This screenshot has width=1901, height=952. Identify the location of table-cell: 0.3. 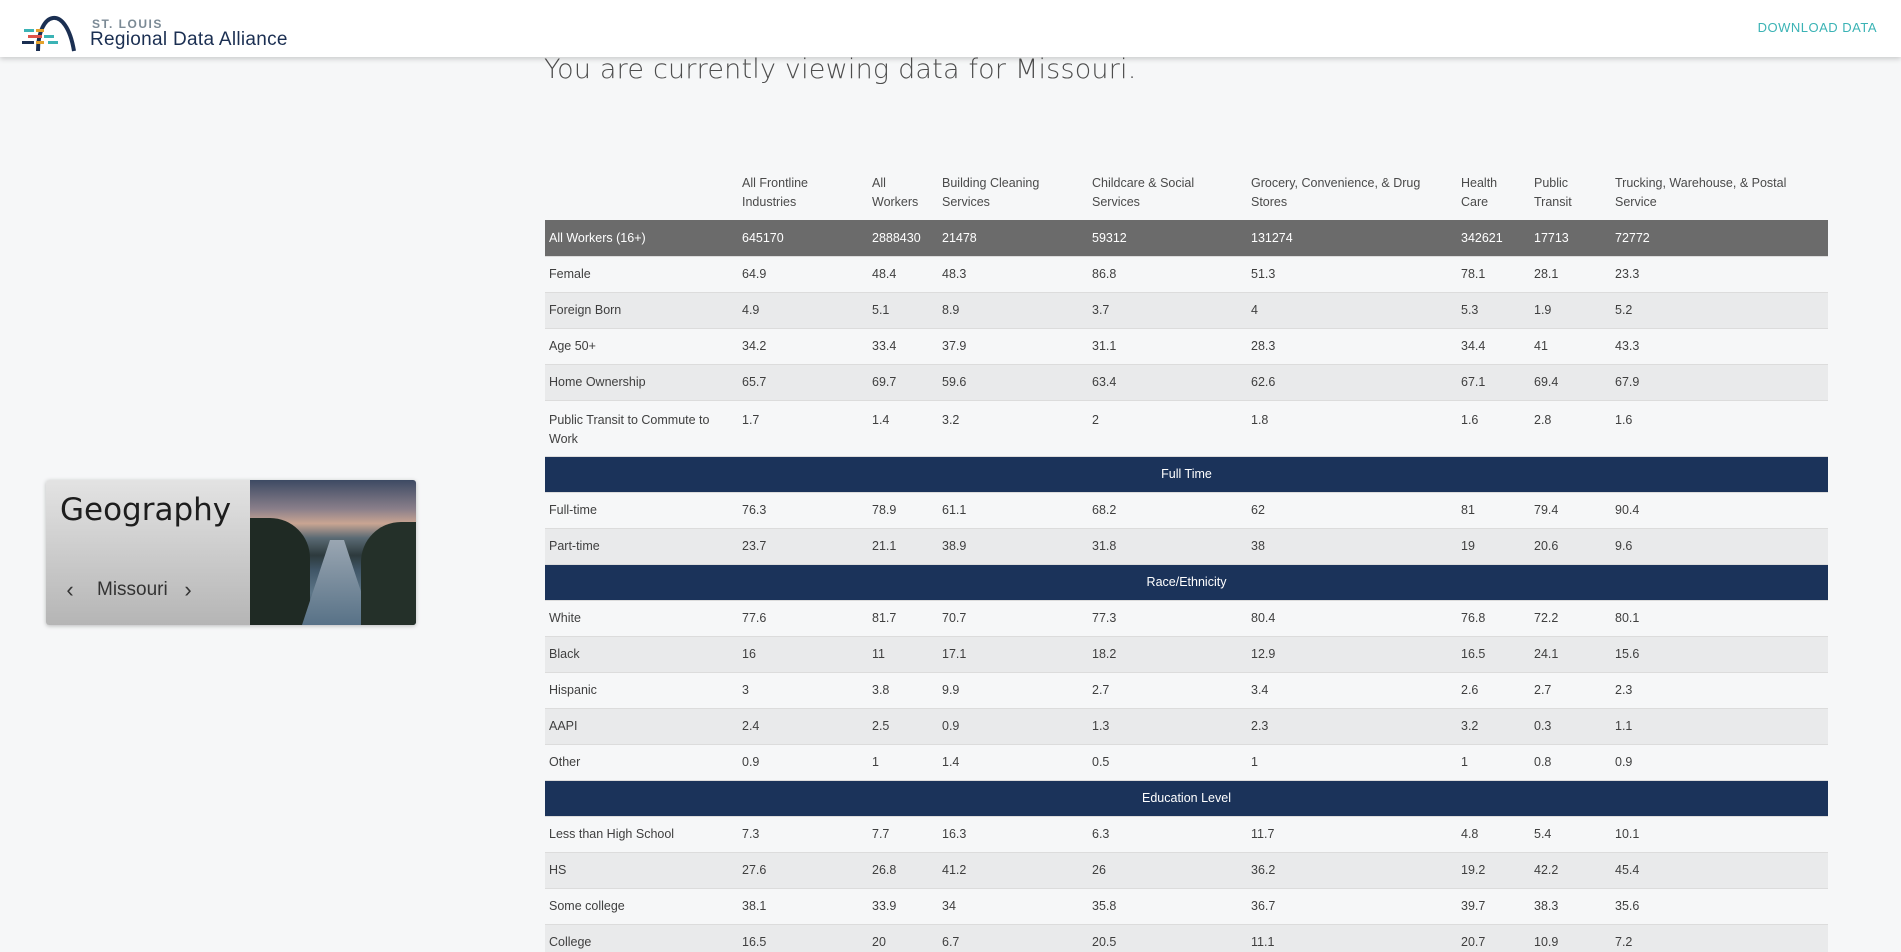
(1570, 726).